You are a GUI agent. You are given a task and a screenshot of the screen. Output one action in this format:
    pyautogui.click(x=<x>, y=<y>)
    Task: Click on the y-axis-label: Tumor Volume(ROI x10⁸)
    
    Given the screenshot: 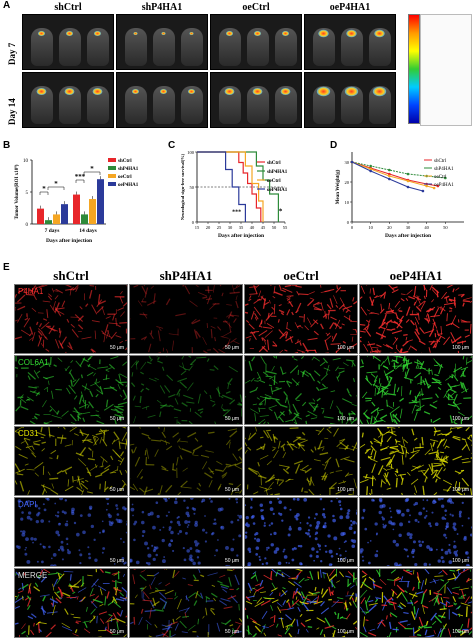 What is the action you would take?
    pyautogui.click(x=17, y=191)
    